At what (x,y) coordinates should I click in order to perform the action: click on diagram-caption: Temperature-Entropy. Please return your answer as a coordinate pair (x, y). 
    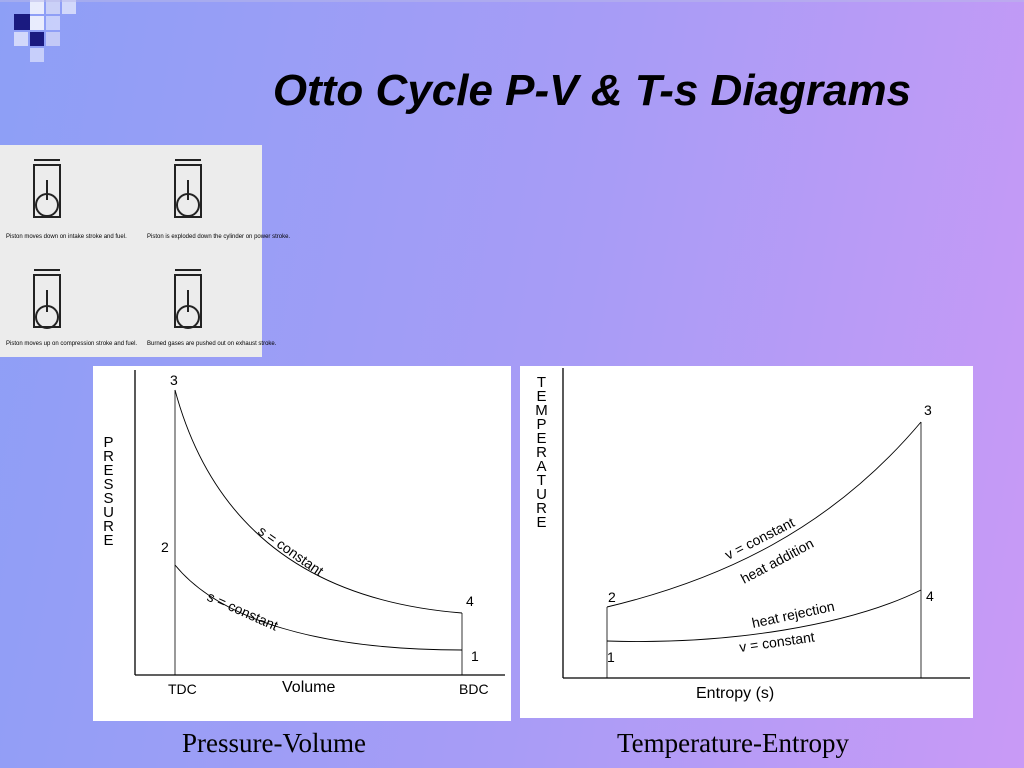
    Looking at the image, I should click on (733, 743).